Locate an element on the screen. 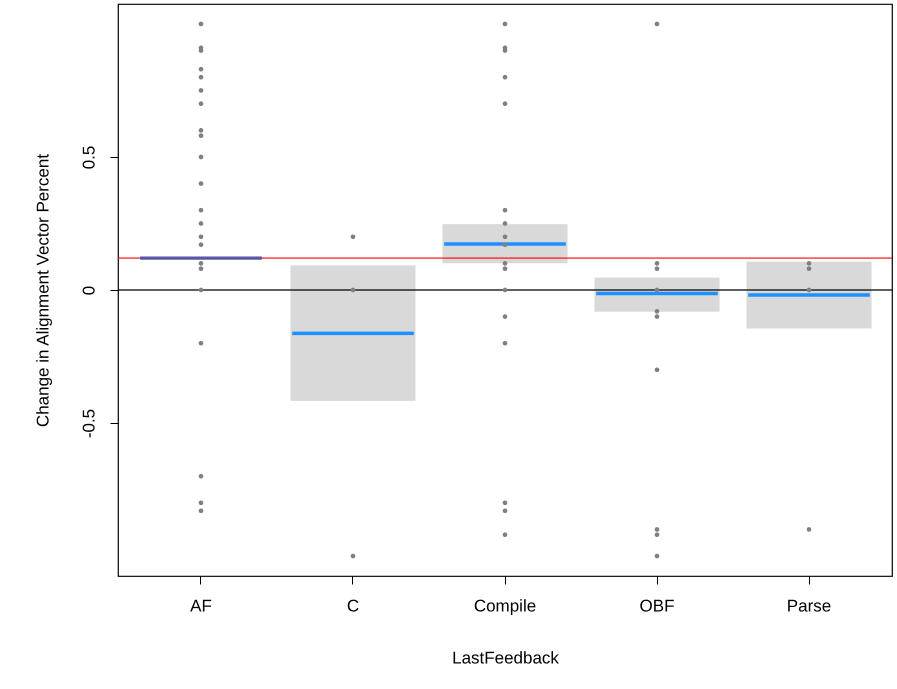 The height and width of the screenshot is (689, 897). y-tick-label: 0 is located at coordinates (89, 291).